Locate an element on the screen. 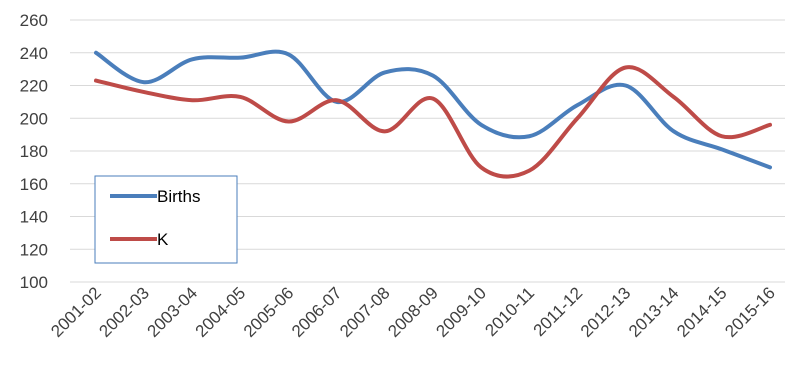  legend-box is located at coordinates (166, 219).